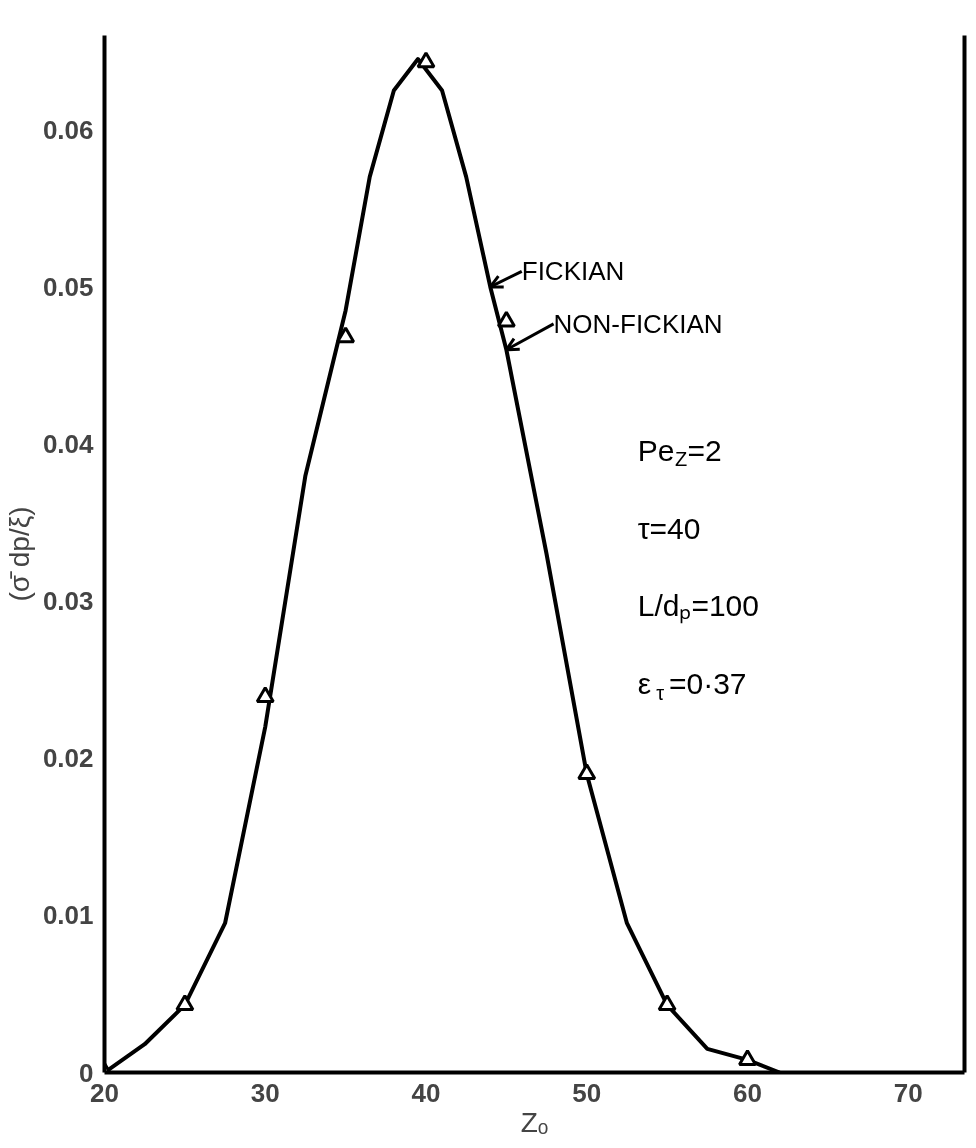 The width and height of the screenshot is (976, 1148). Describe the element at coordinates (669, 528) in the screenshot. I see `annotation: τ=40` at that location.